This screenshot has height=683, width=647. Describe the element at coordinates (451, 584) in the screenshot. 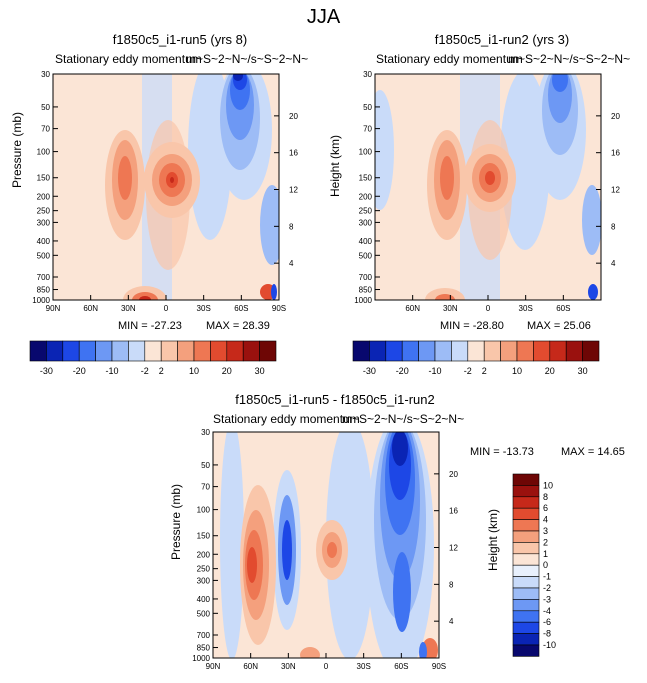

I see `p3-right-tick-label: 8` at that location.